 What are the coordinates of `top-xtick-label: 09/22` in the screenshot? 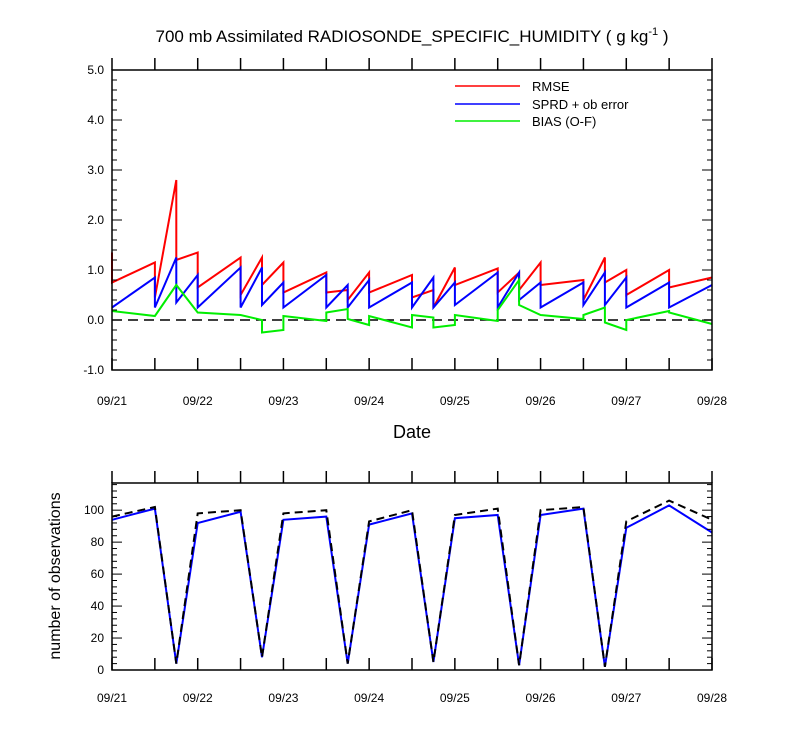 It's located at (198, 401).